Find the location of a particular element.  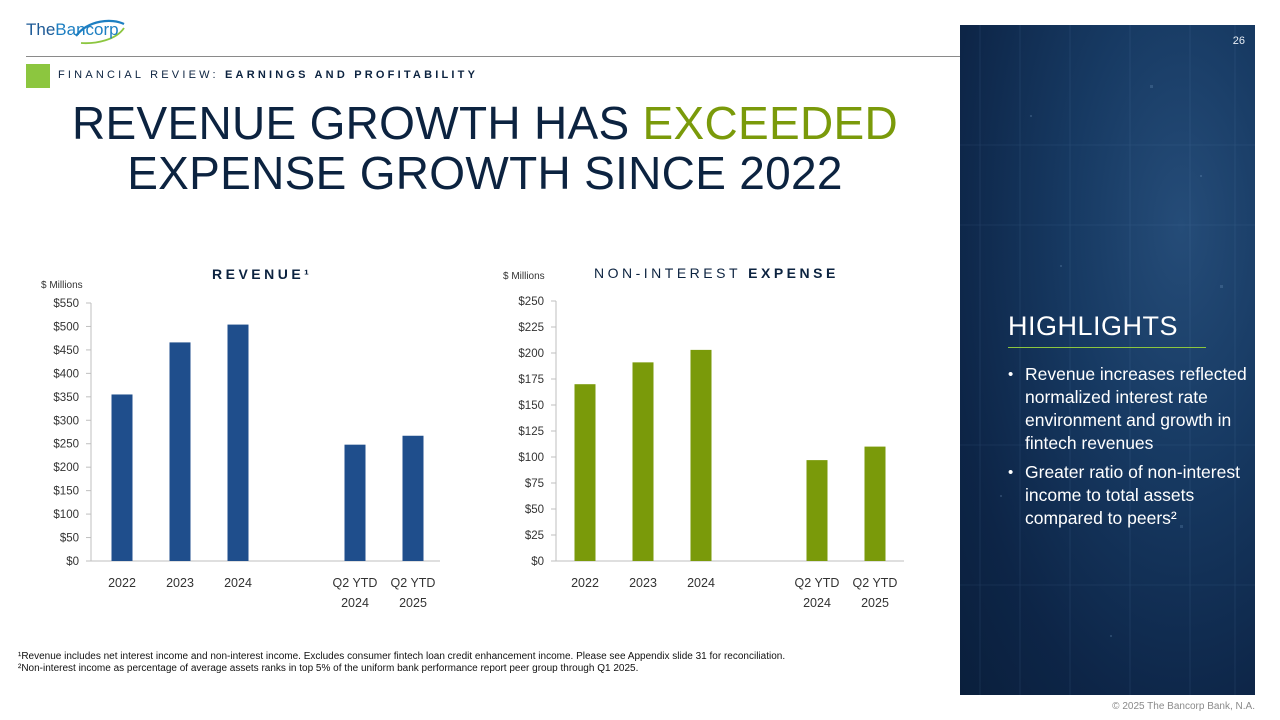

expense-y-tick-label: $225 is located at coordinates (531, 328).